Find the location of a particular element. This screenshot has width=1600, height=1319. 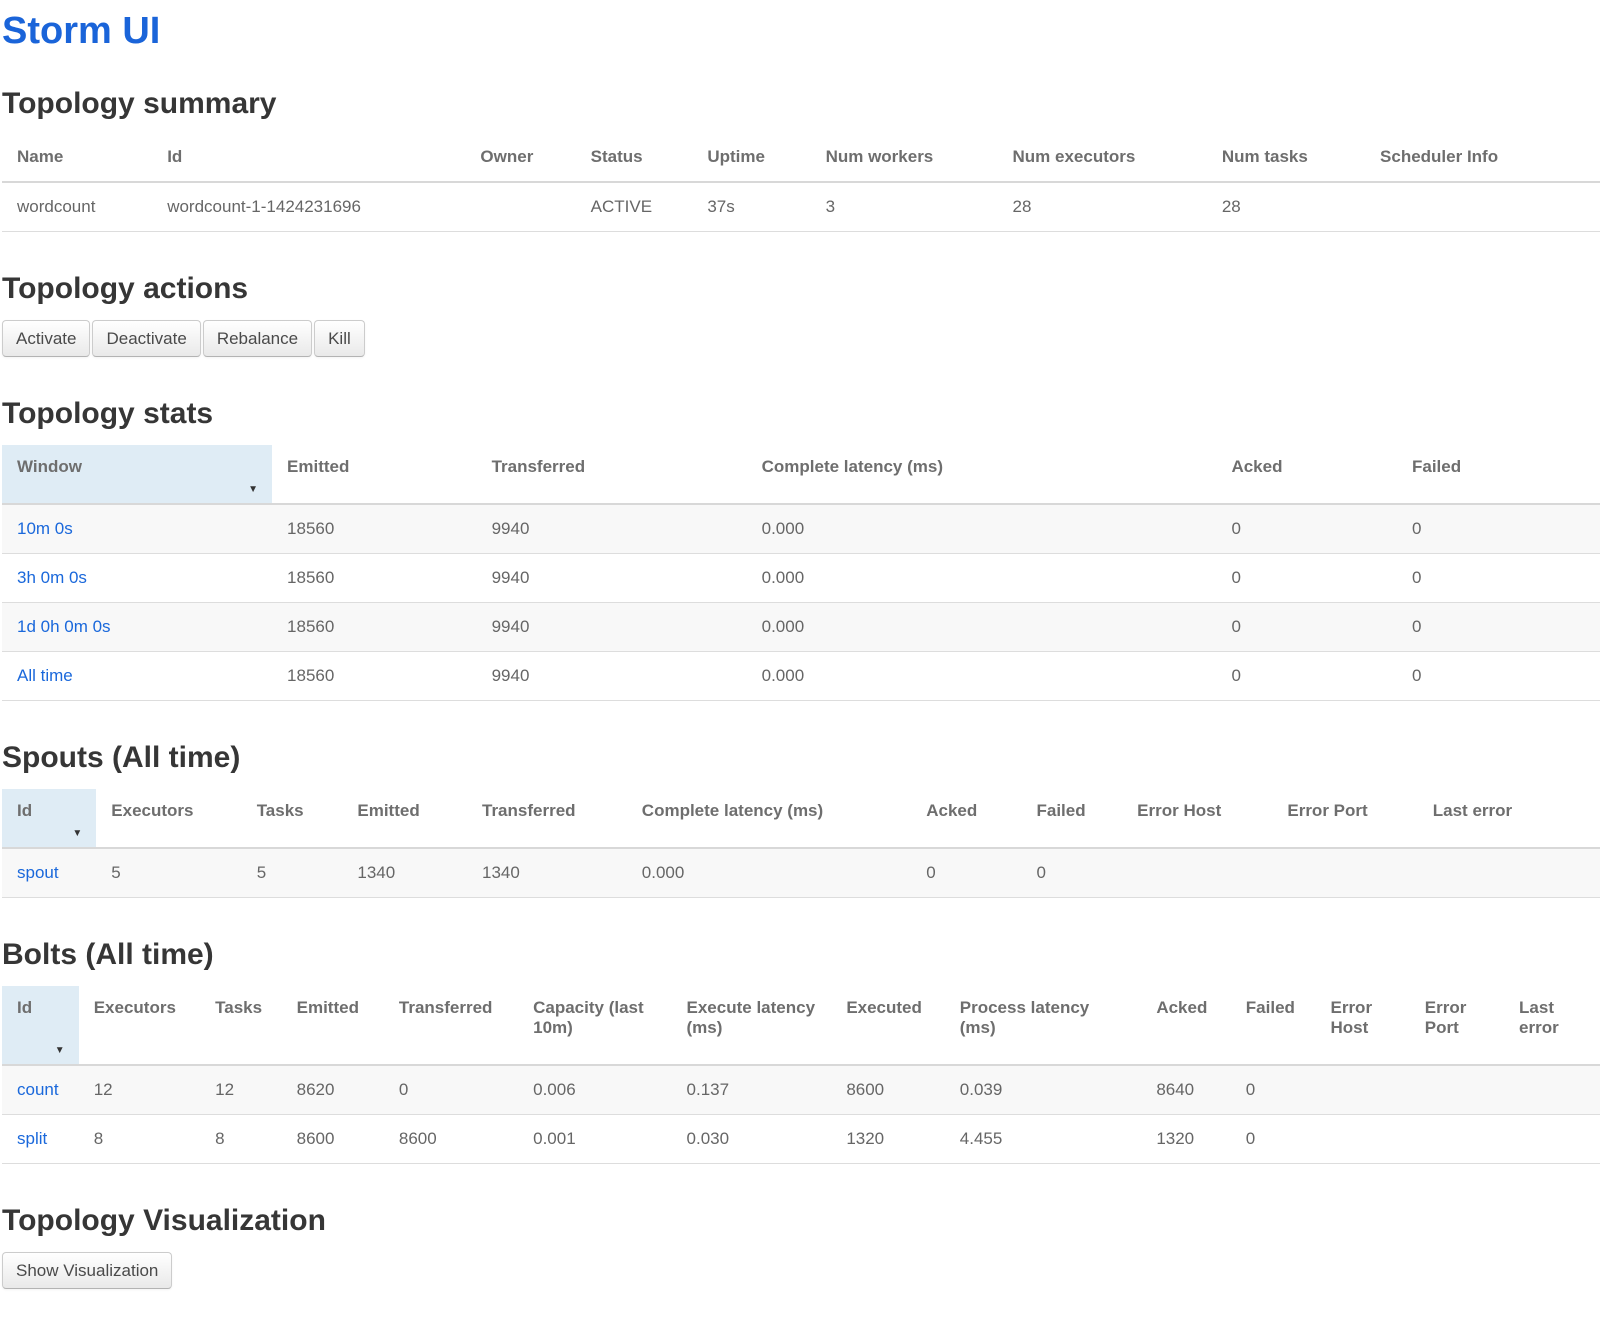

cell-window: 3h 0m 0s is located at coordinates (137, 578).